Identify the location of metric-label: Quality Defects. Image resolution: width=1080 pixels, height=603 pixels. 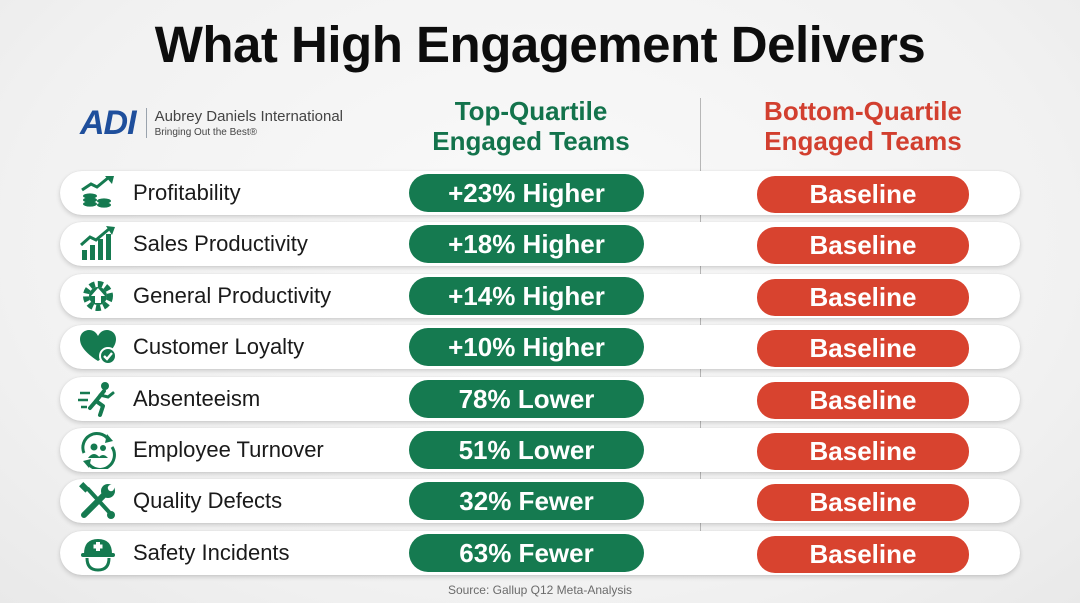
(208, 501).